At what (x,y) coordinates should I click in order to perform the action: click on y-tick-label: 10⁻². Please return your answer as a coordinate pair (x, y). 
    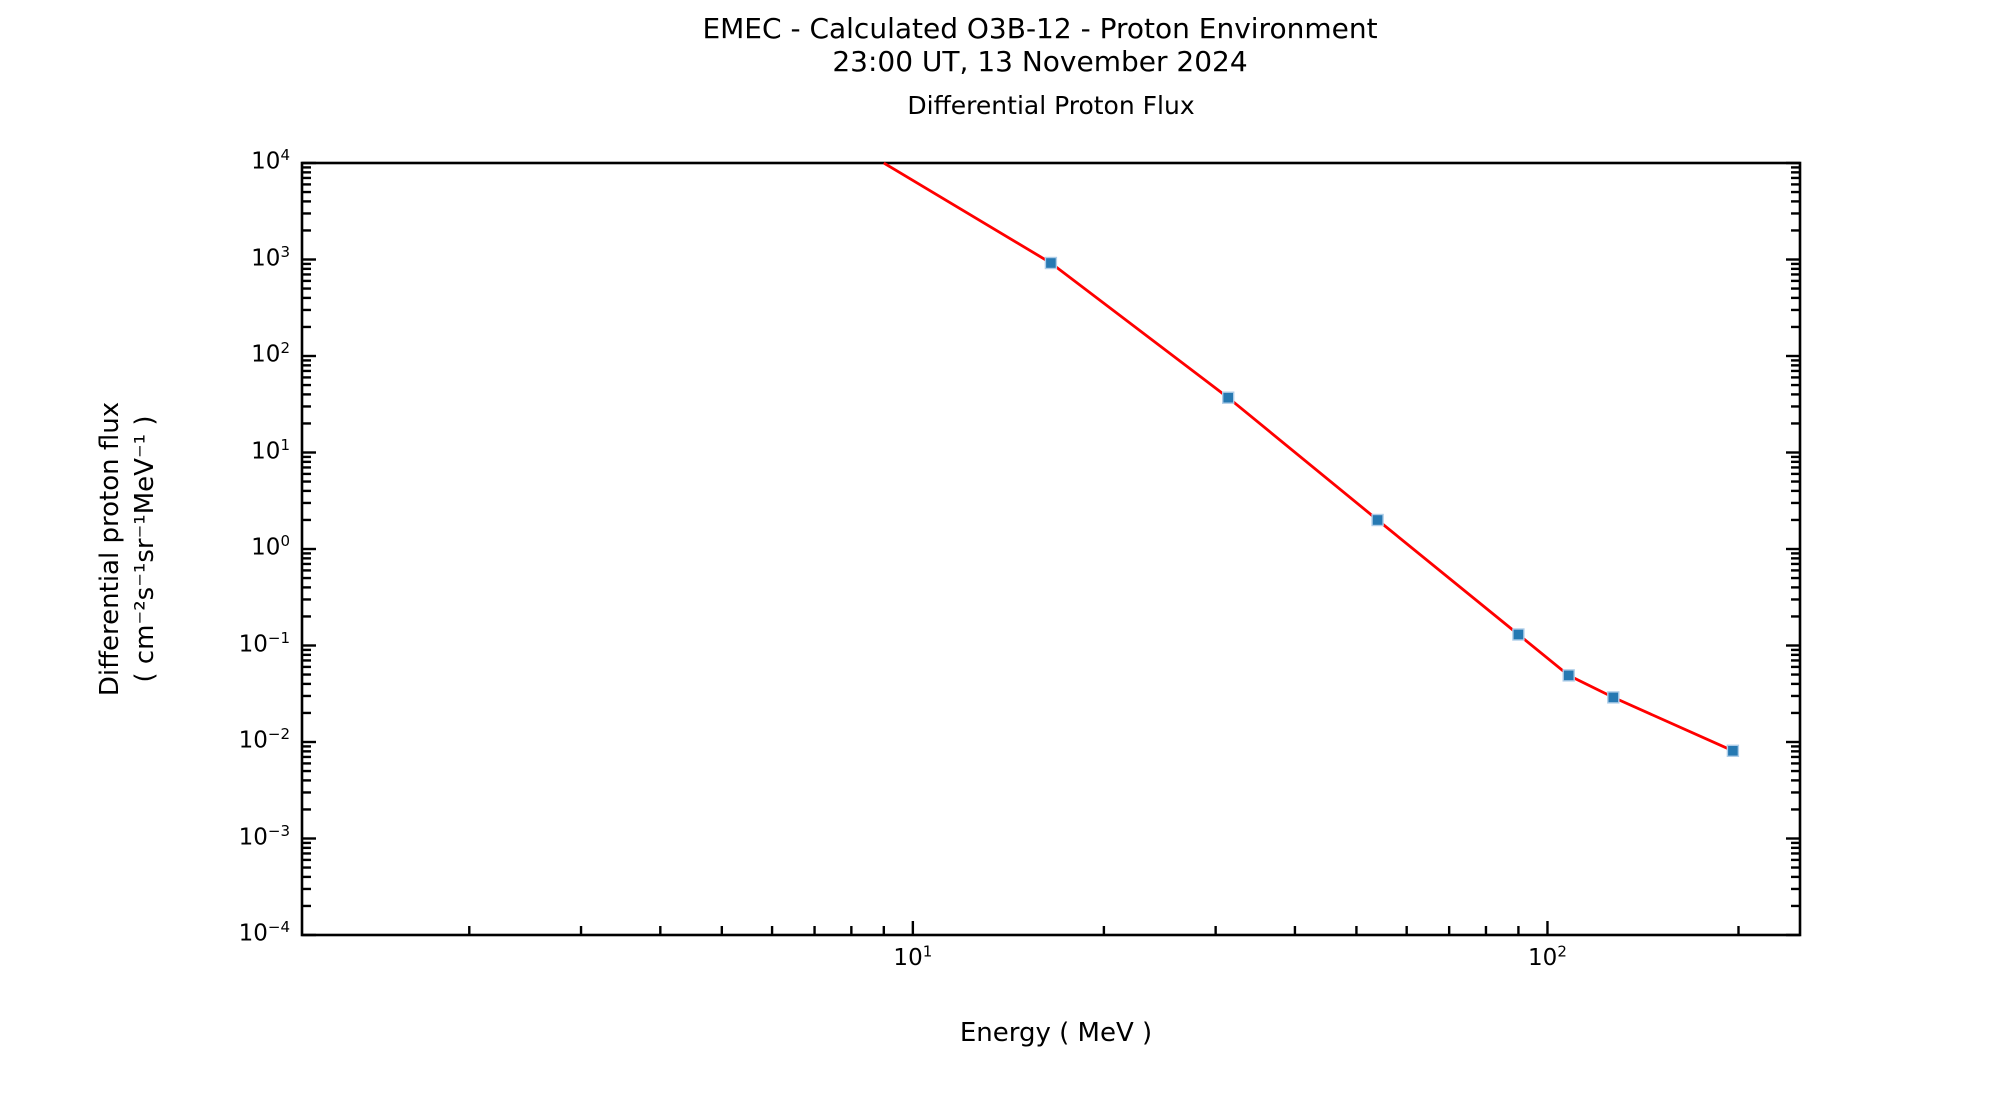
    Looking at the image, I should click on (264, 739).